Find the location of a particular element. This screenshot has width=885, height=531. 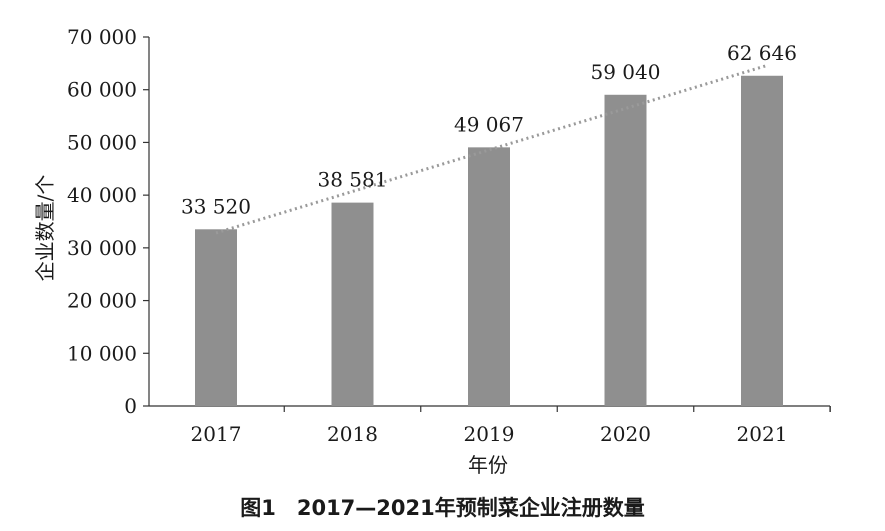

y-tick-label: 60 000 is located at coordinates (102, 90).